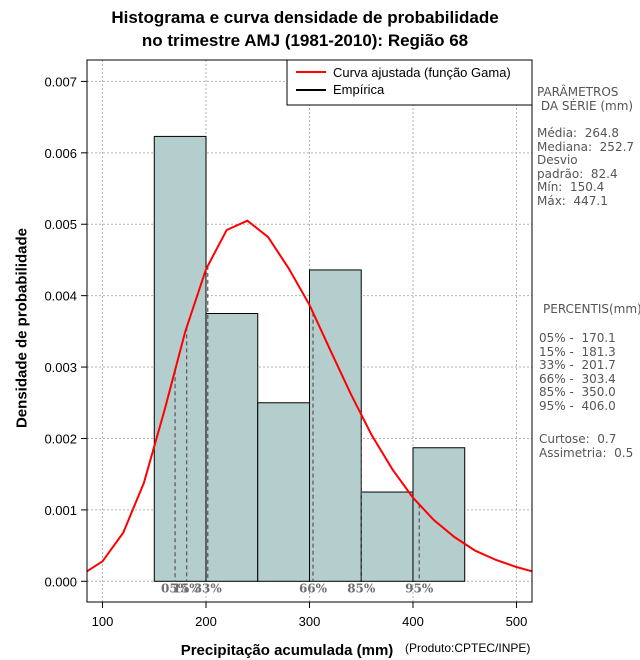  What do you see at coordinates (60, 296) in the screenshot?
I see `y-tick-label-4: 0.004` at bounding box center [60, 296].